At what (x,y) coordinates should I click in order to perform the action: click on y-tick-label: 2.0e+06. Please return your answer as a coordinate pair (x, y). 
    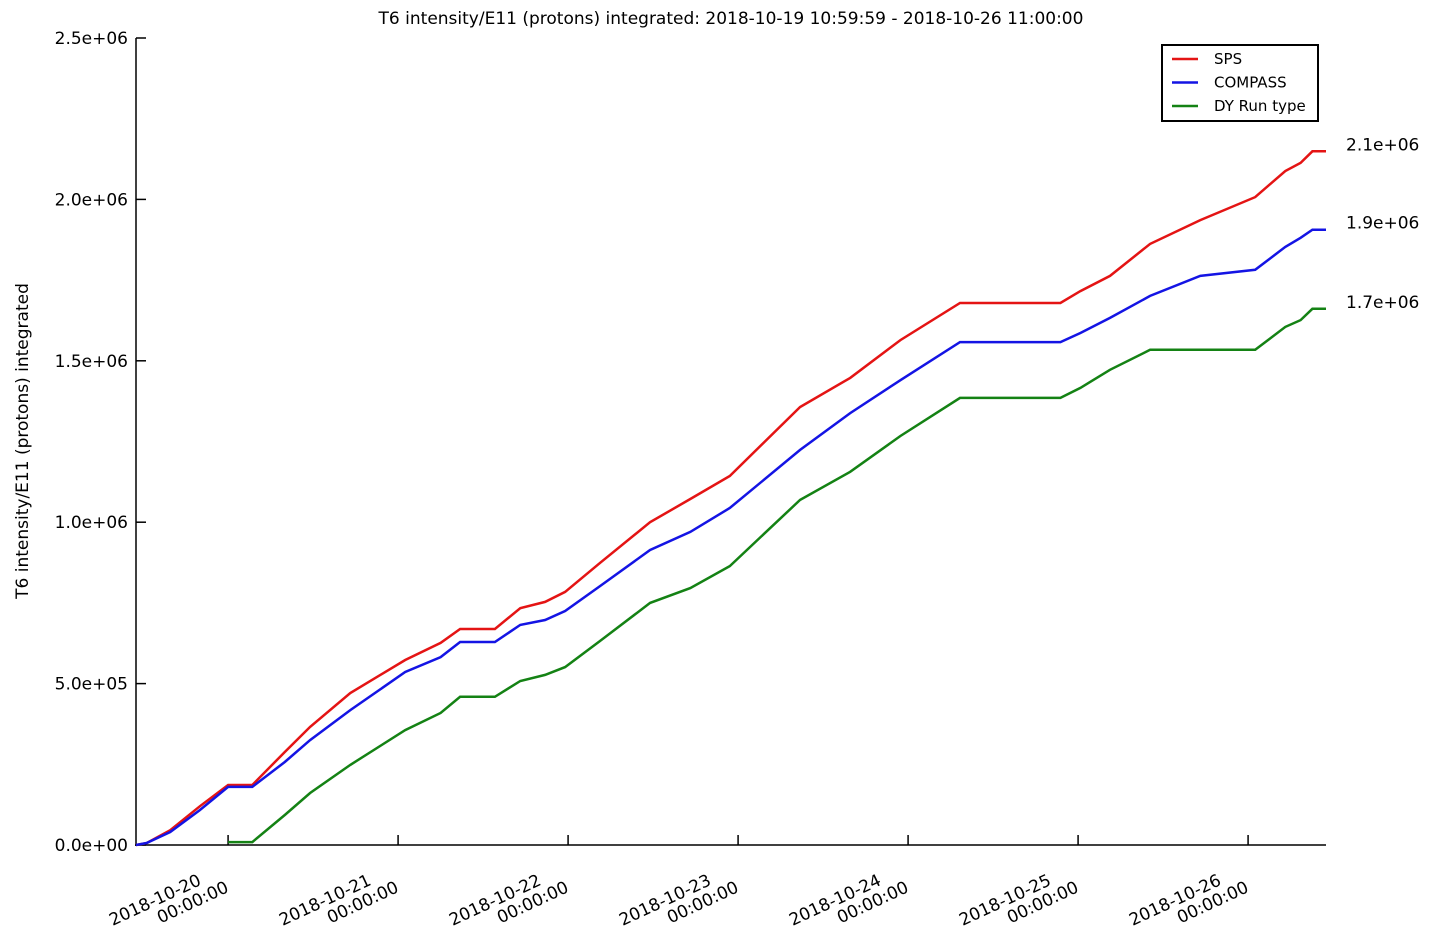
    Looking at the image, I should click on (91, 200).